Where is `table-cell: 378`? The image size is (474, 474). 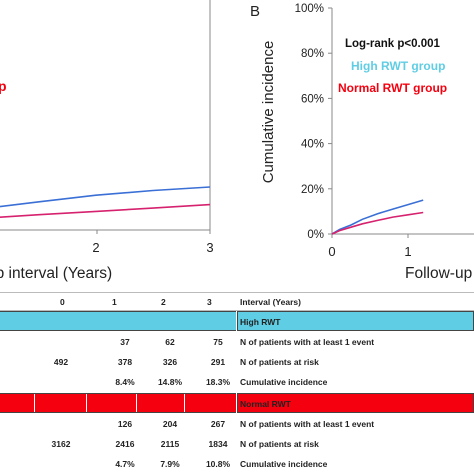
table-cell: 378 is located at coordinates (125, 362).